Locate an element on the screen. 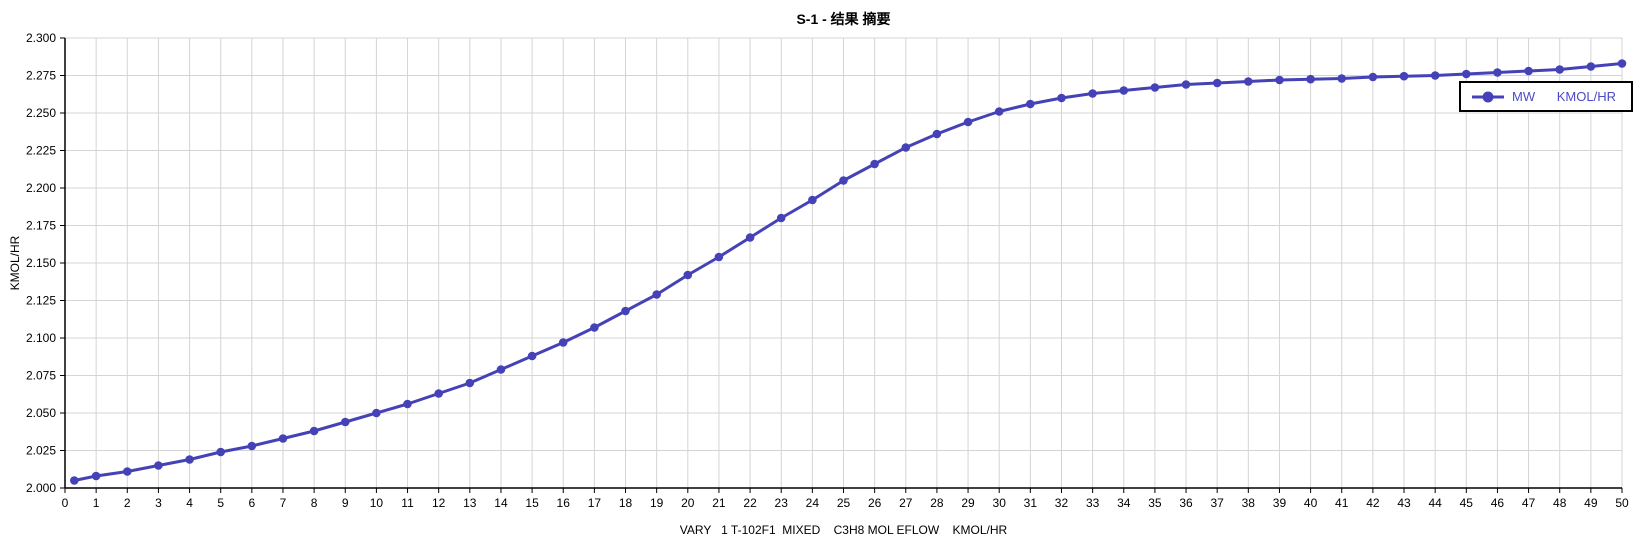 The width and height of the screenshot is (1642, 554). x-tick-label: 23 is located at coordinates (782, 503).